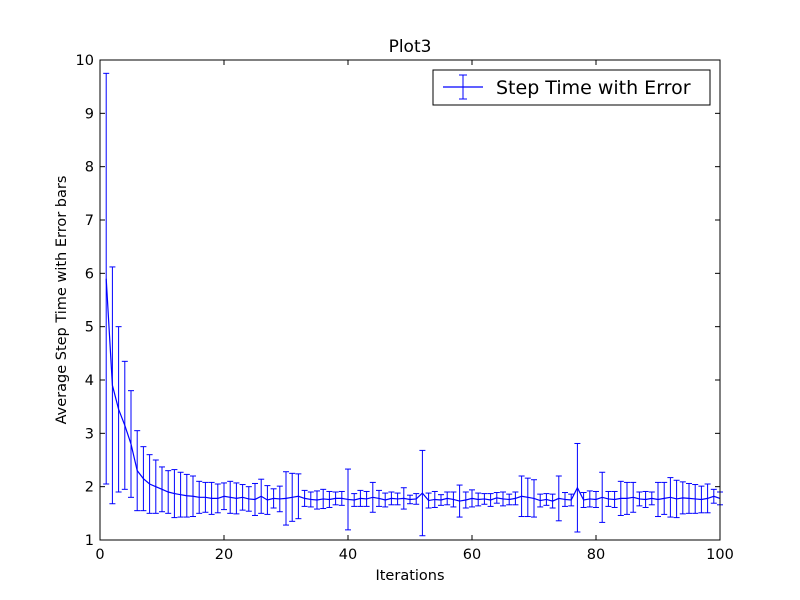 This screenshot has width=800, height=600. What do you see at coordinates (89, 488) in the screenshot?
I see `y-tick-label: 2` at bounding box center [89, 488].